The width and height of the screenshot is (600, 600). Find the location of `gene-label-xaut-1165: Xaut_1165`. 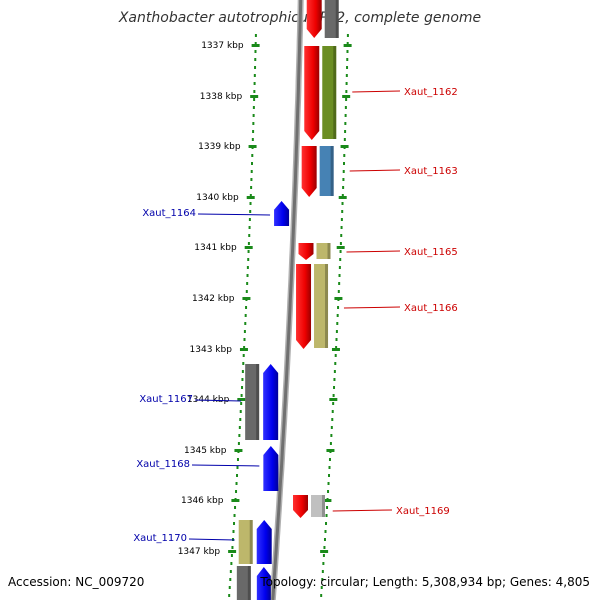

gene-label-xaut-1165: Xaut_1165 is located at coordinates (431, 252).